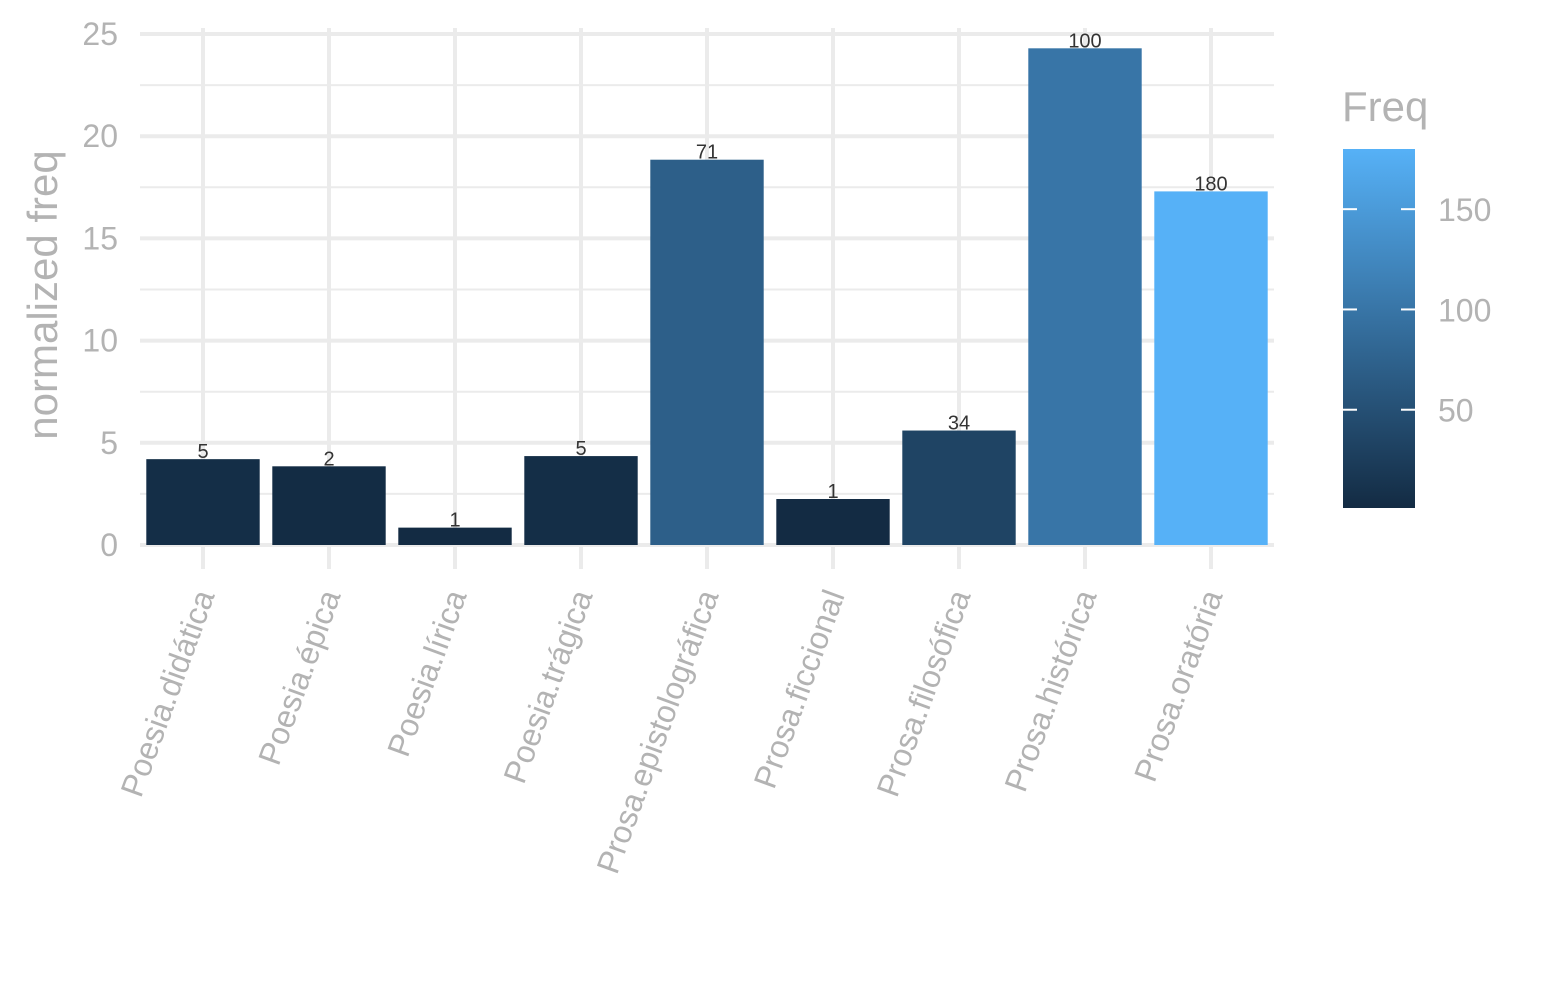 Image resolution: width=1545 pixels, height=1000 pixels. Describe the element at coordinates (1464, 310) in the screenshot. I see `legend-tick-label: 100` at that location.